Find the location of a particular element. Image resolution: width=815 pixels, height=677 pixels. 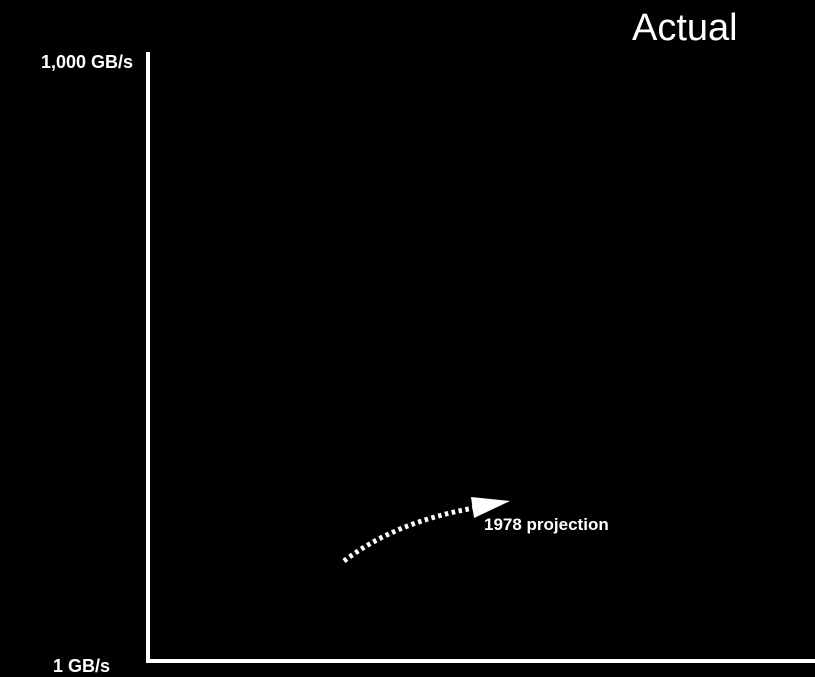

projection-label: 1978 projection is located at coordinates (546, 524).